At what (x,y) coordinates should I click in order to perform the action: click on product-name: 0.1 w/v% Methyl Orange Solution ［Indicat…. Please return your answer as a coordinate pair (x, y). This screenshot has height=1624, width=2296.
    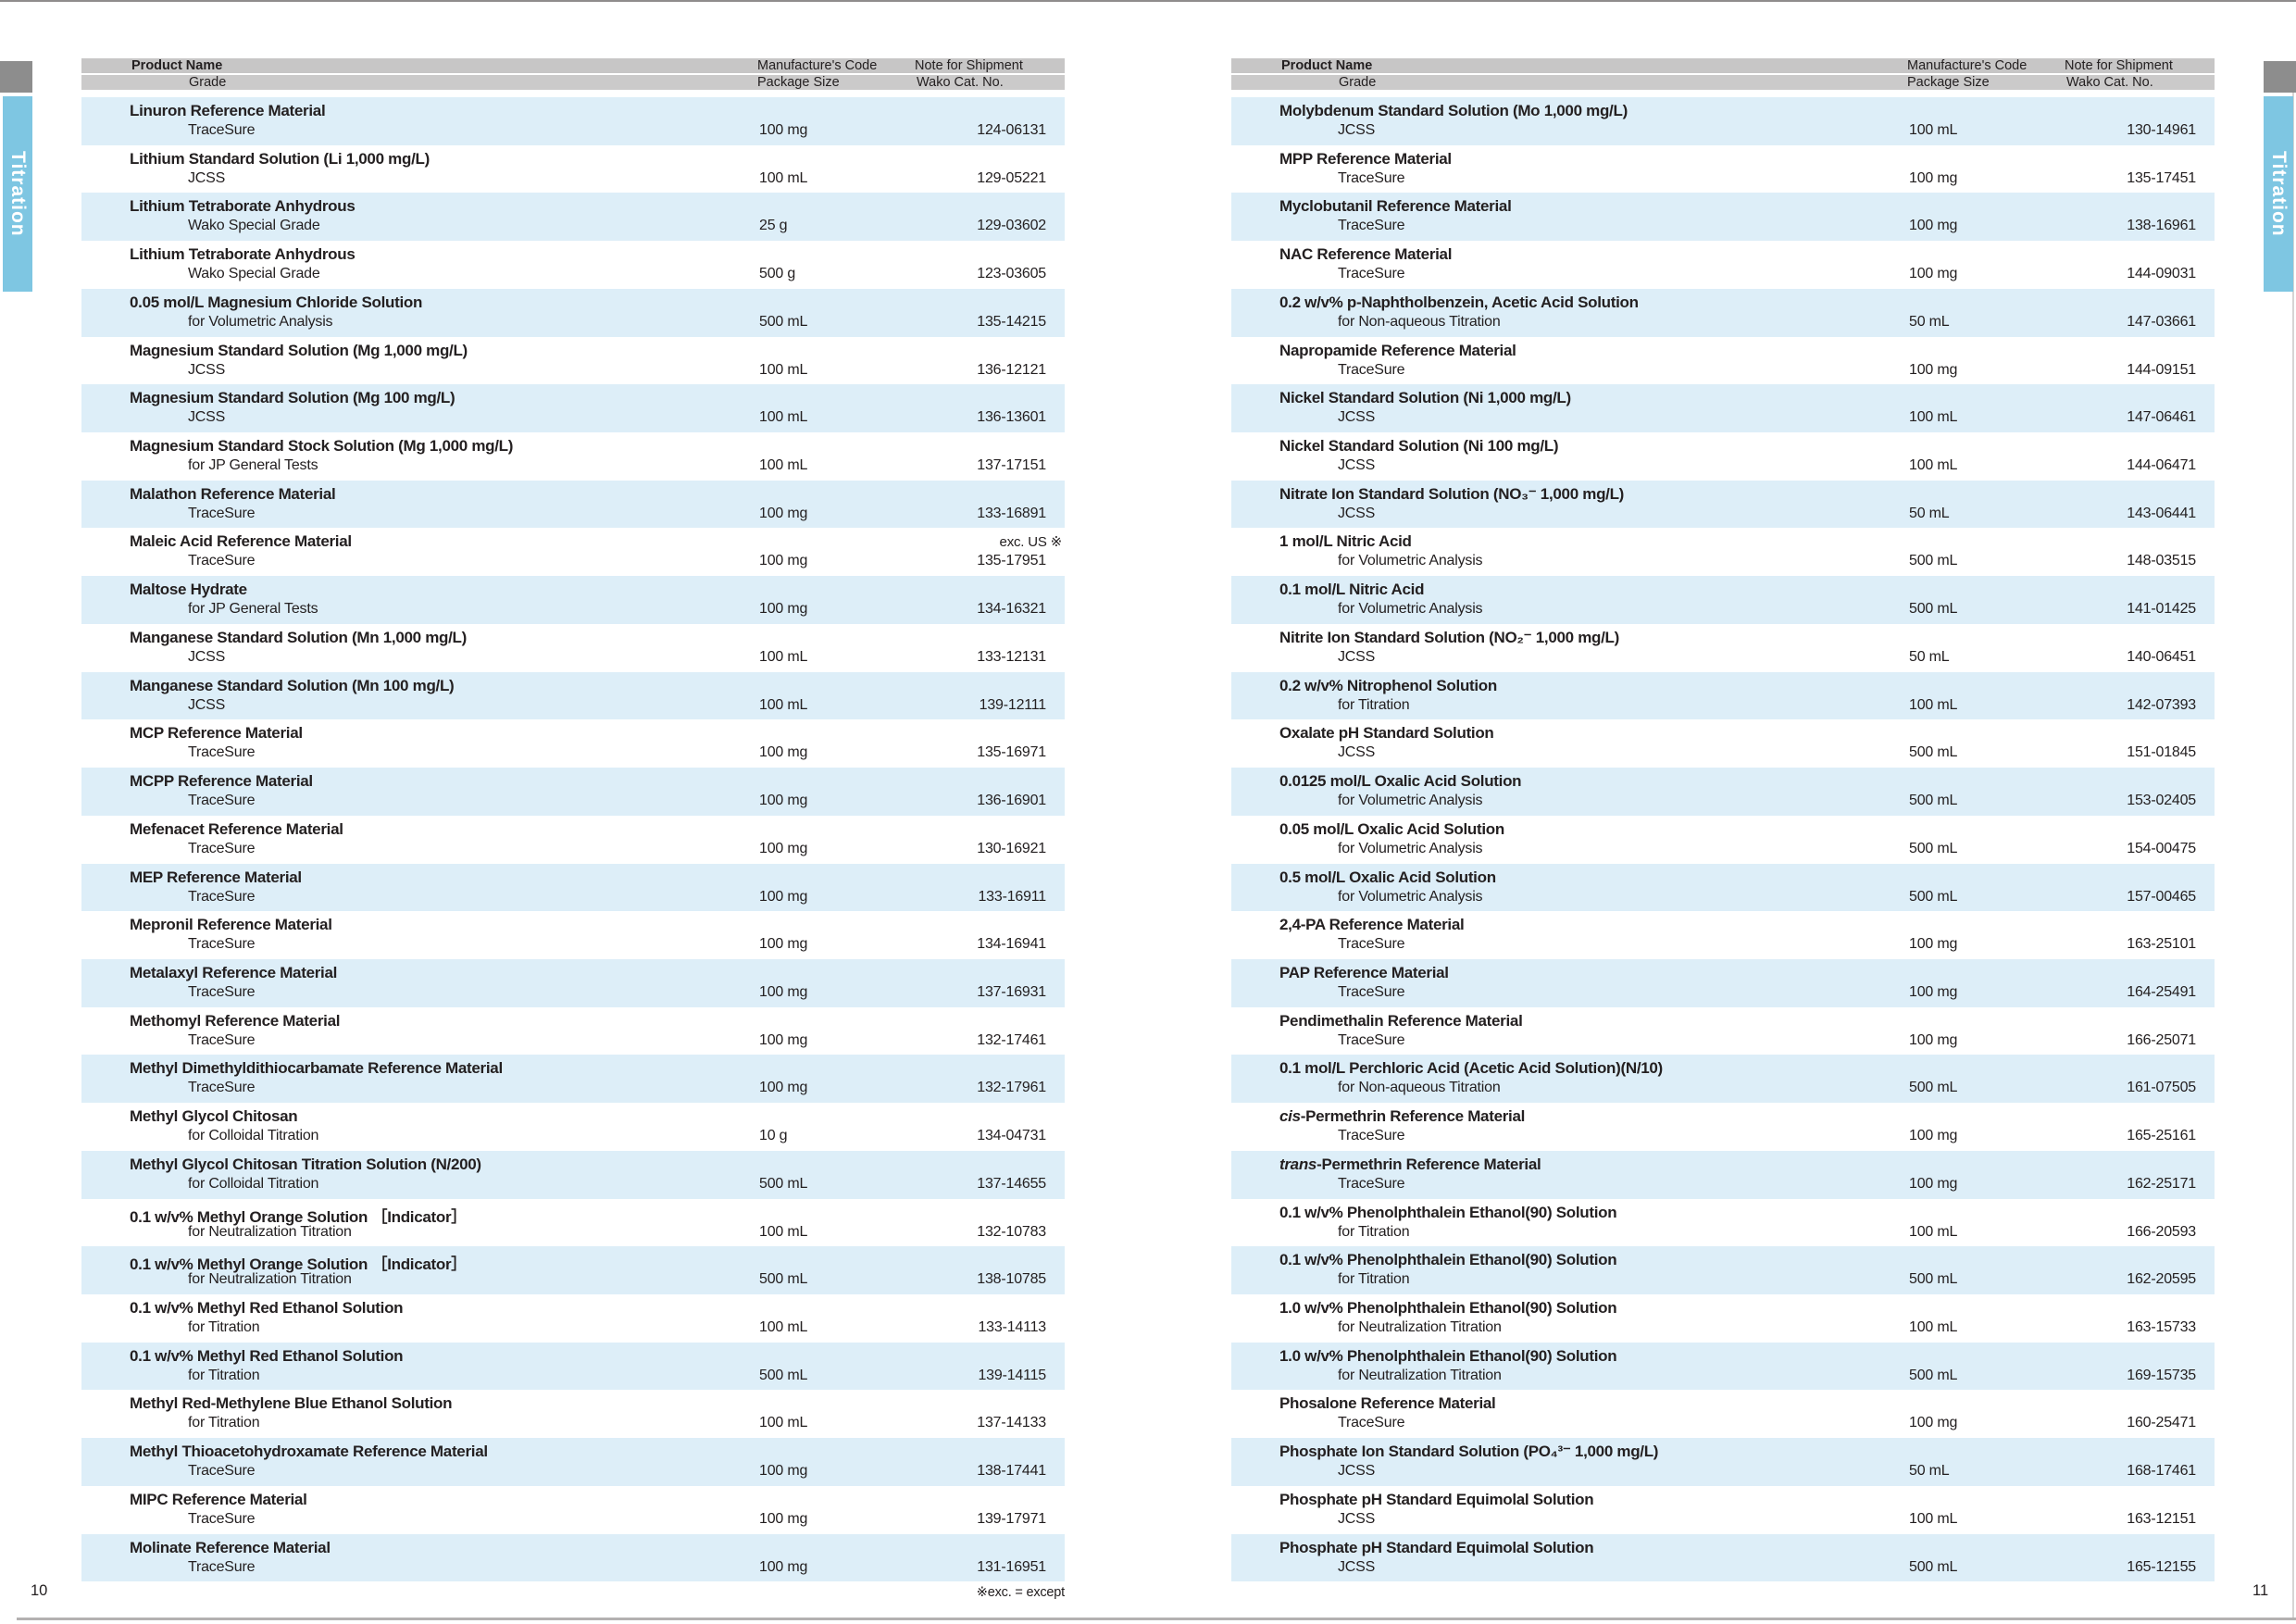
    Looking at the image, I should click on (298, 1264).